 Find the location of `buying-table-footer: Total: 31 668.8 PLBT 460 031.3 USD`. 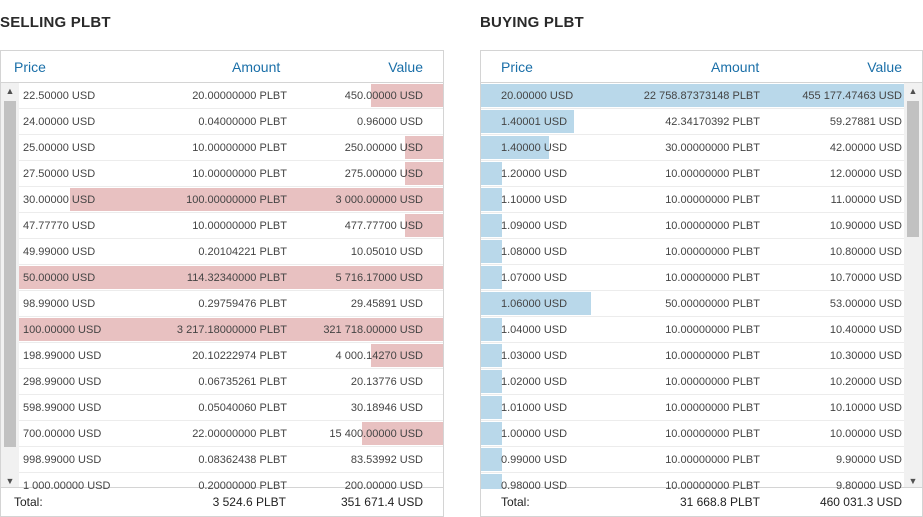

buying-table-footer: Total: 31 668.8 PLBT 460 031.3 USD is located at coordinates (701, 501).